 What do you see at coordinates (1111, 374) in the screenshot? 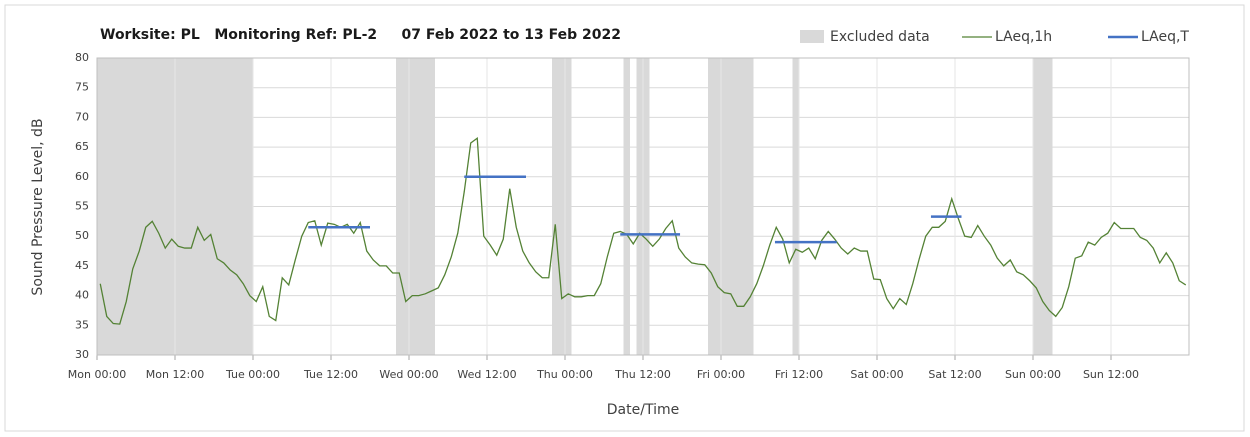
I see `x-tick-label: Sun 12:00` at bounding box center [1111, 374].